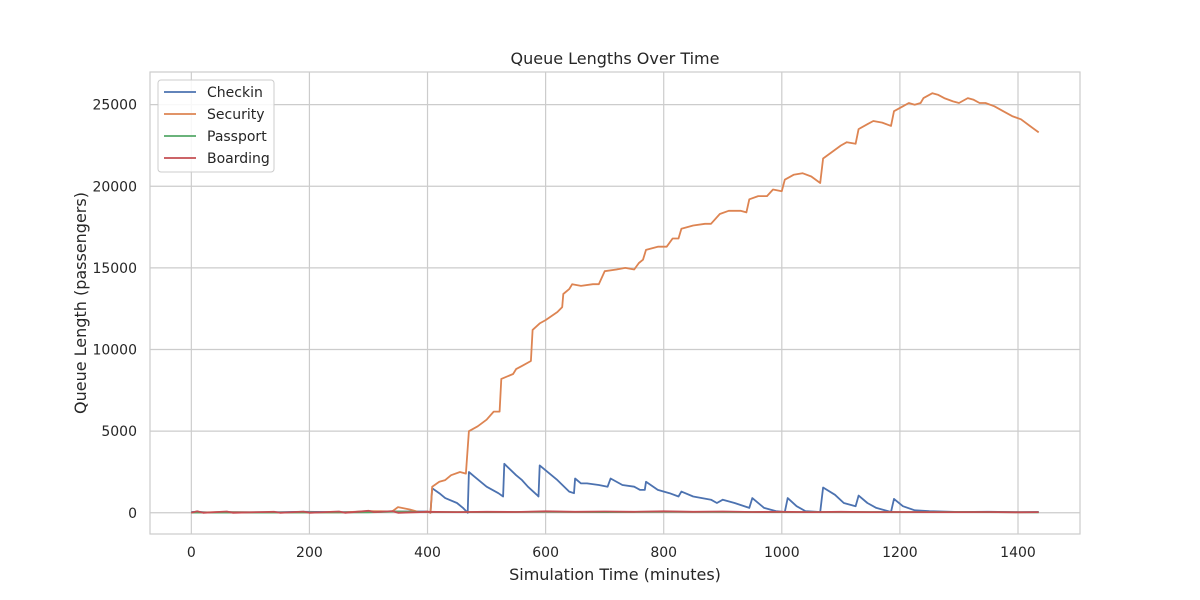 The width and height of the screenshot is (1200, 600). I want to click on x-tick-label: 400, so click(427, 553).